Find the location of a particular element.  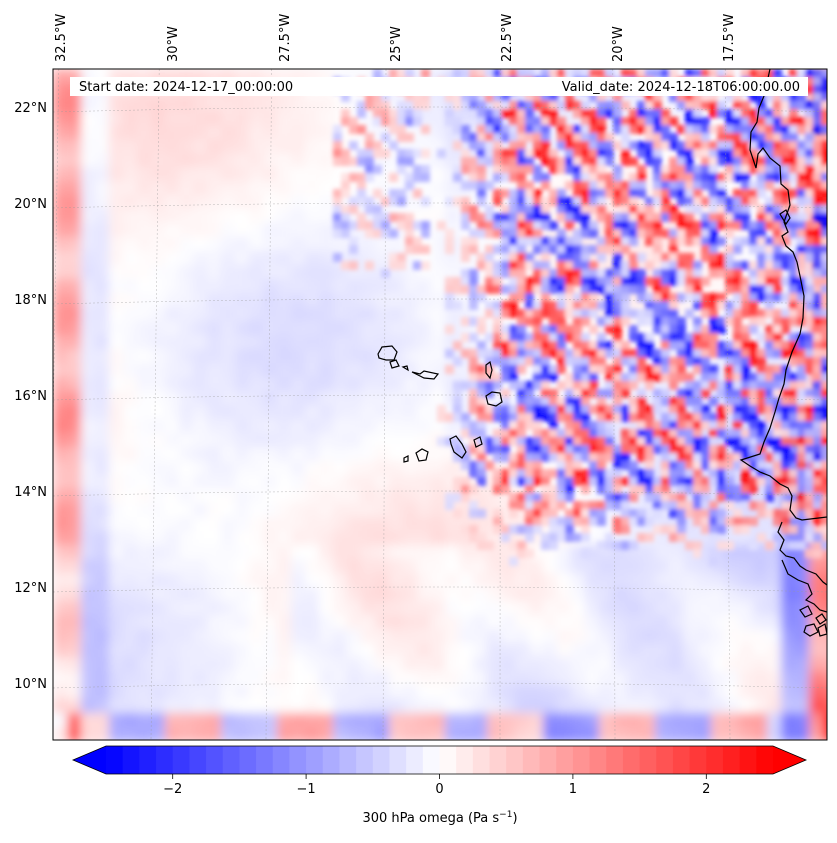

colorbar-tick-label: −2 is located at coordinates (172, 789).